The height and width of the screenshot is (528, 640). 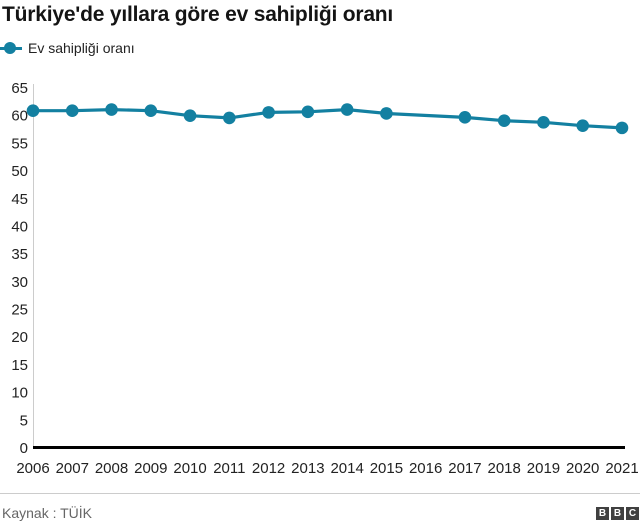 I want to click on y-tick-label: 35, so click(x=19, y=254).